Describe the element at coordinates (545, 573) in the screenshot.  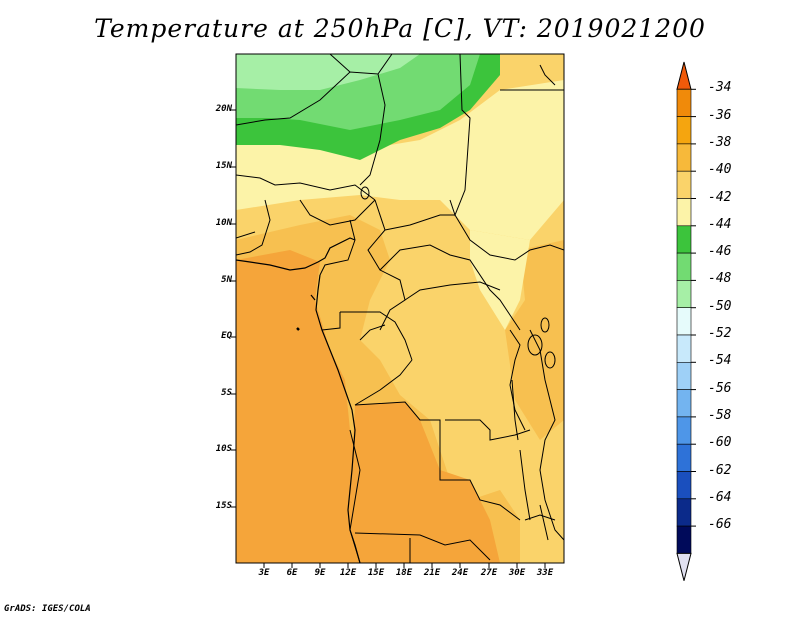
I see `lon-label: 33E` at that location.